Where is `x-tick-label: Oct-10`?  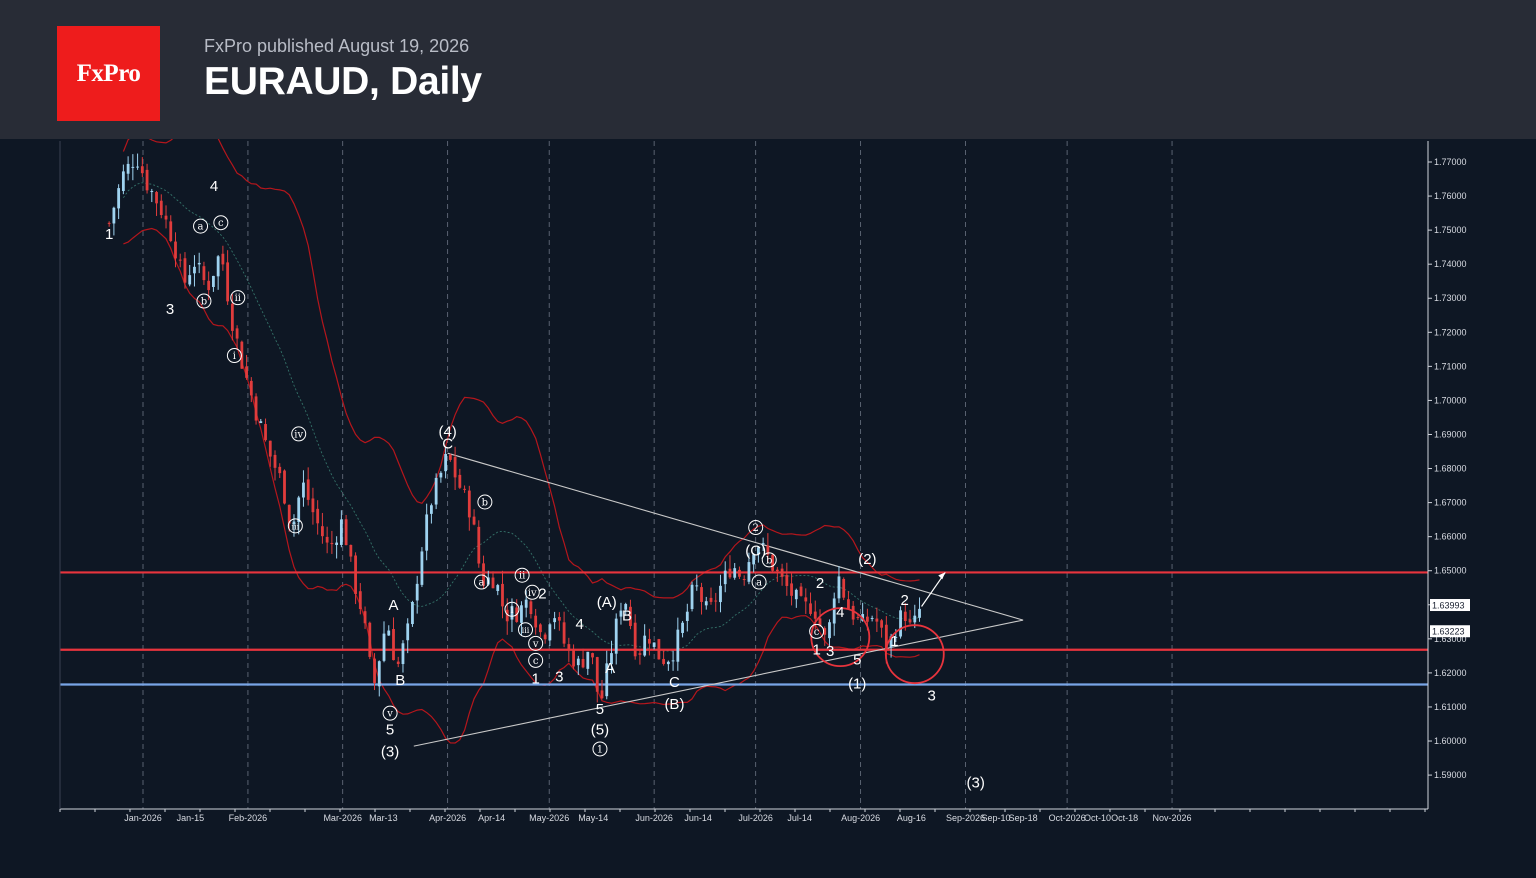 x-tick-label: Oct-10 is located at coordinates (1097, 818).